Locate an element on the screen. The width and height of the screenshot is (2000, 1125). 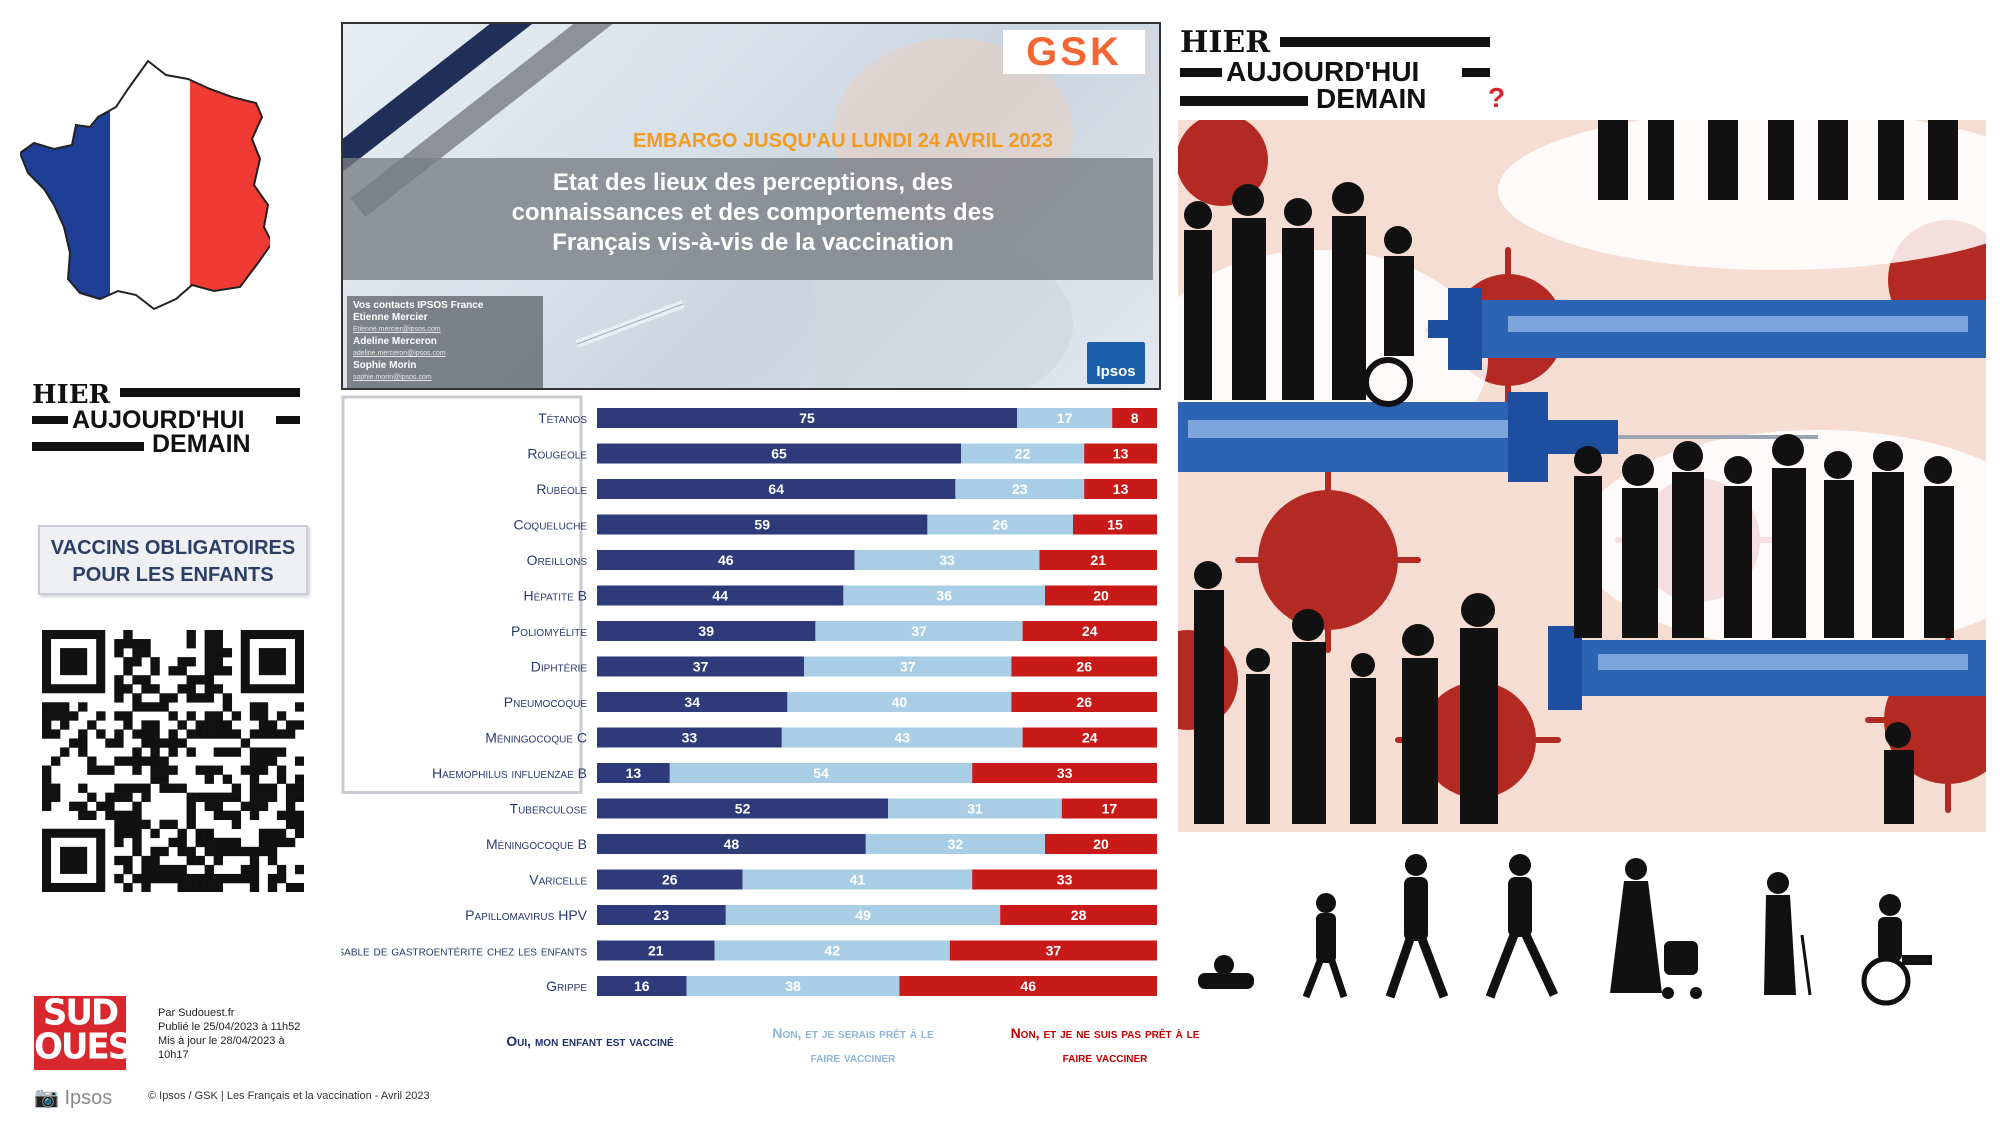
legend-yes: Oui, mon enfant est vacciné is located at coordinates (590, 1041).